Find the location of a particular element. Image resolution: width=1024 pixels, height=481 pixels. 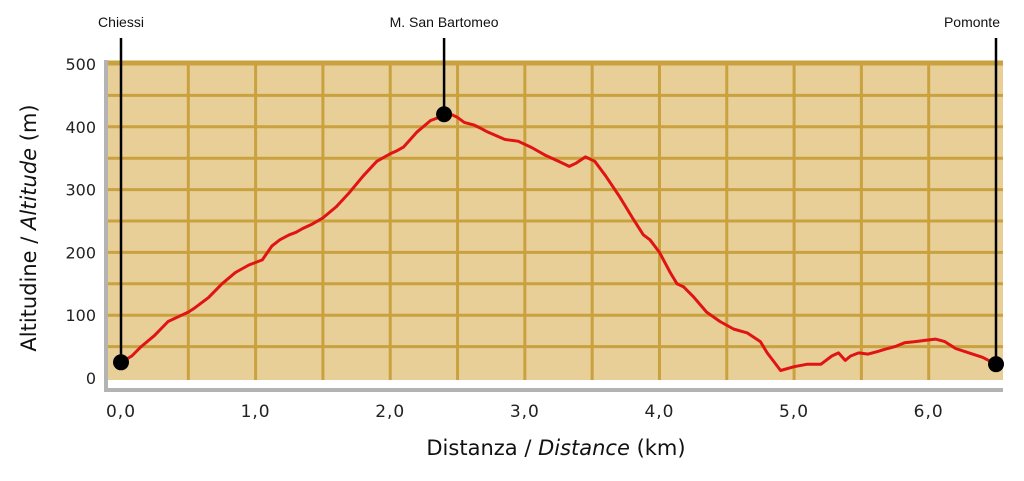

x-tick-label: 6,0 is located at coordinates (929, 412).